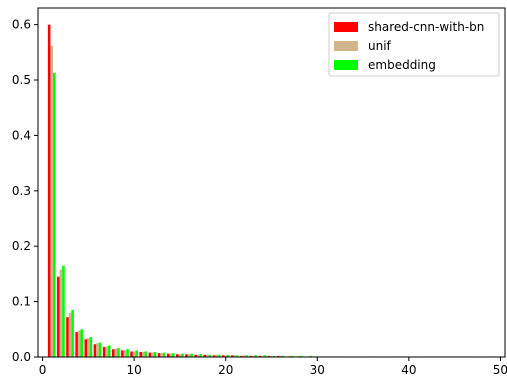 This screenshot has width=507, height=378. Describe the element at coordinates (408, 370) in the screenshot. I see `x-tick-label-40: 40` at that location.